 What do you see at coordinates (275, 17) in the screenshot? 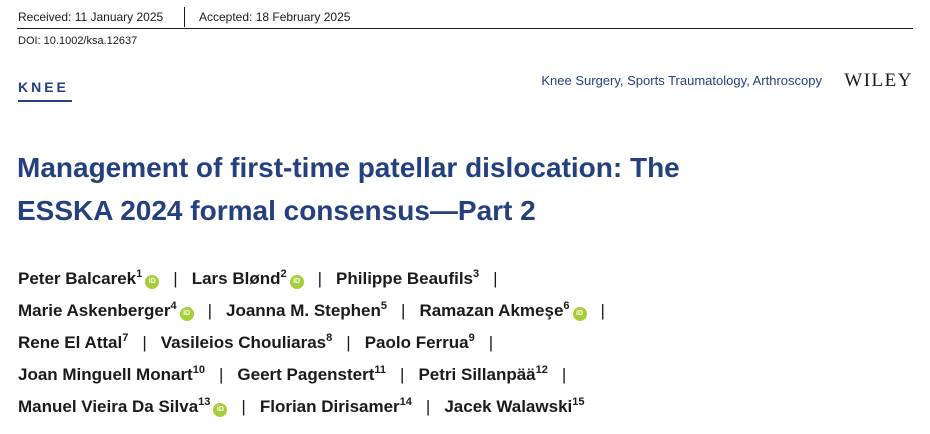
I see `accepted-date: Accepted: 18 February 2025` at bounding box center [275, 17].